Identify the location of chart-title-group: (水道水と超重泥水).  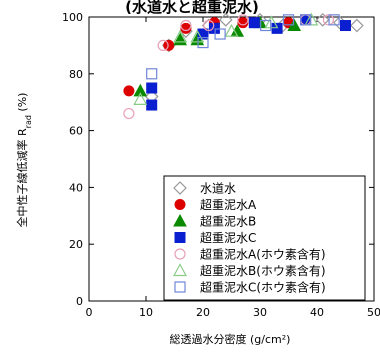
(192, 8).